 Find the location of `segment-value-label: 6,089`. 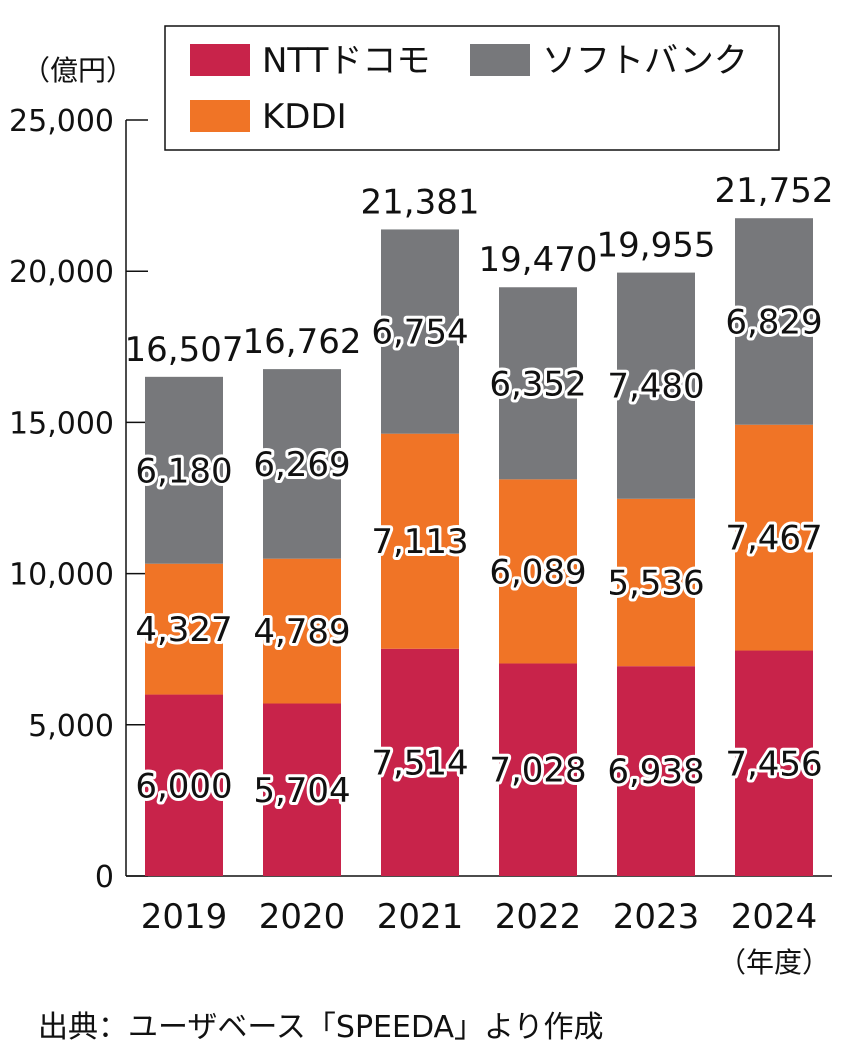

segment-value-label: 6,089 is located at coordinates (537, 572).